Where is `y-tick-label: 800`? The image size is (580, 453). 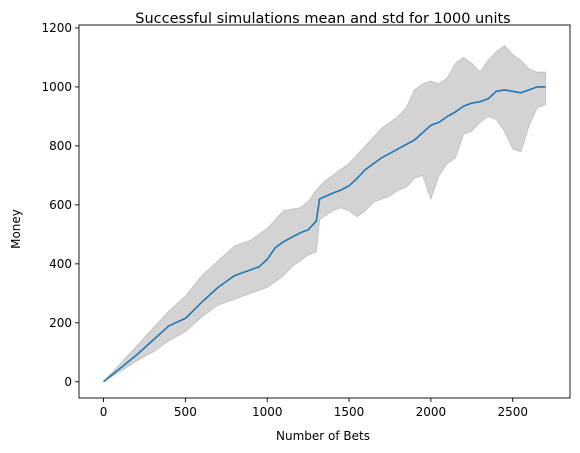 y-tick-label: 800 is located at coordinates (60, 146).